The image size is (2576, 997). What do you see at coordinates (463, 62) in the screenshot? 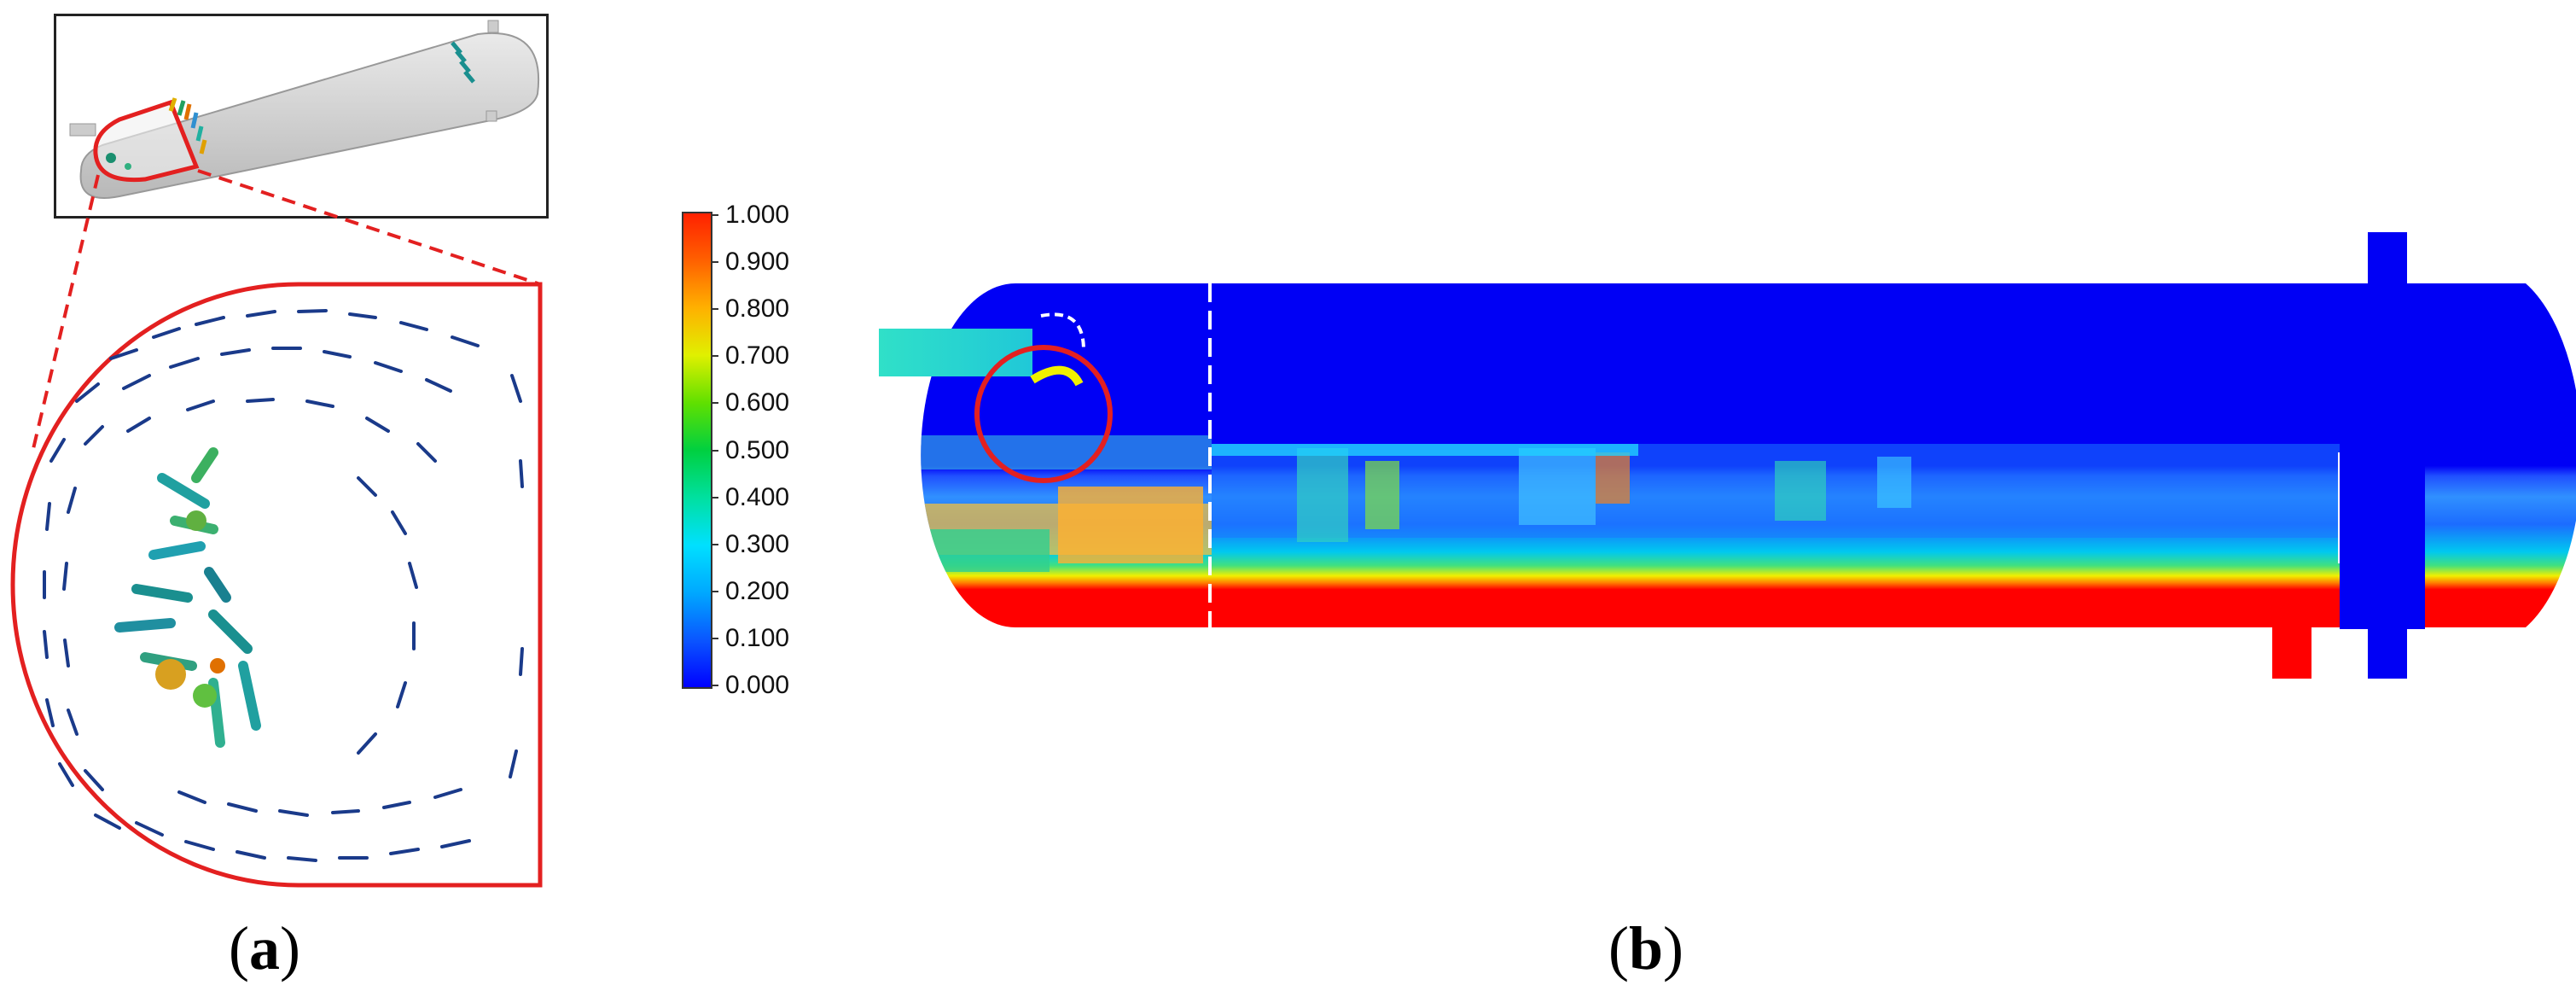
I see `inset-outlet-arrows` at bounding box center [463, 62].